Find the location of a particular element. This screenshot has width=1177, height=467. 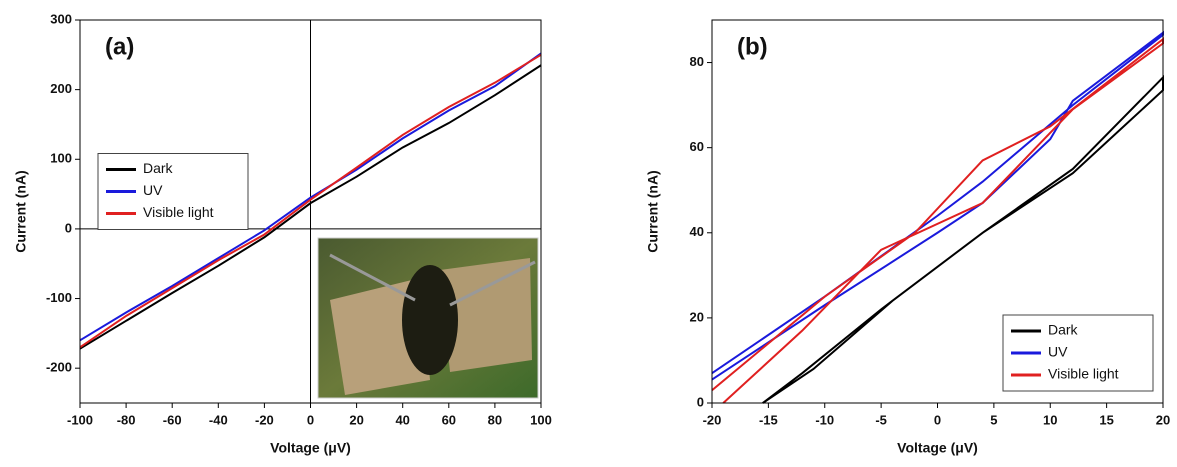

x-tick-label: 40 is located at coordinates (402, 419).